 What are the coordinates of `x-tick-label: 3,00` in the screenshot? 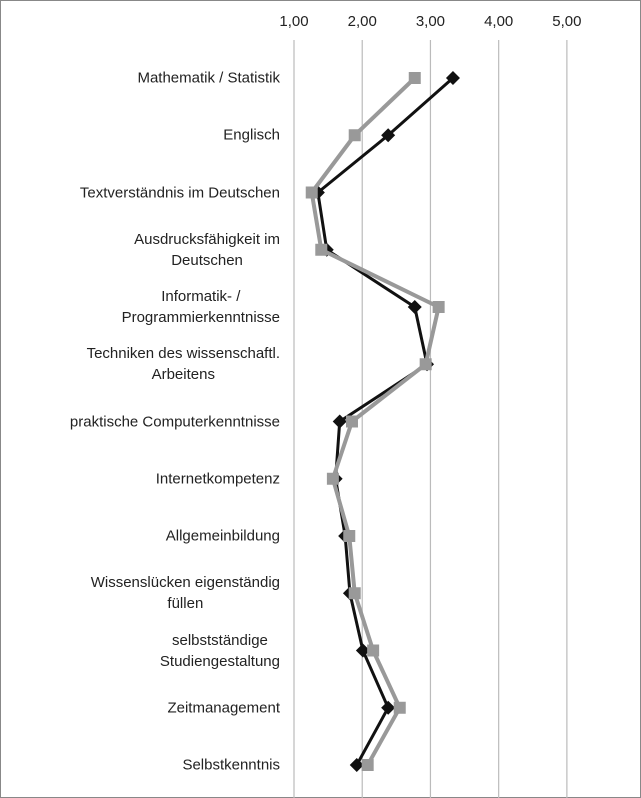 It's located at (430, 21).